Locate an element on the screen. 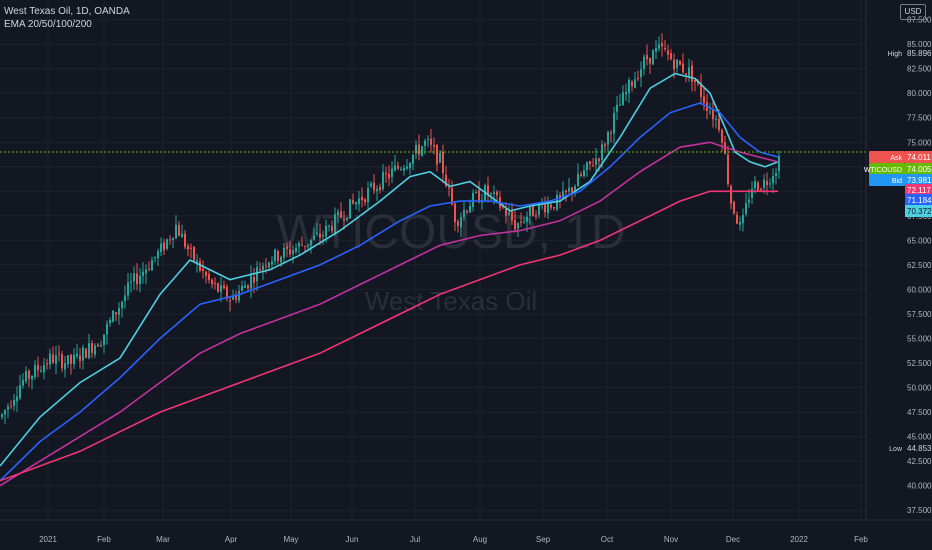 This screenshot has width=932, height=550. bid-label-tag-bg is located at coordinates (887, 180).